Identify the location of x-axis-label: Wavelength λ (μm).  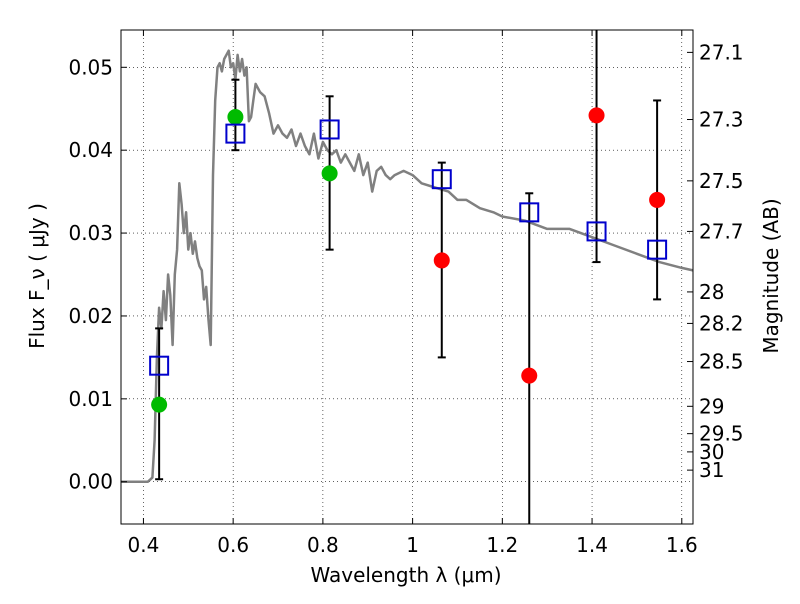
(405, 575).